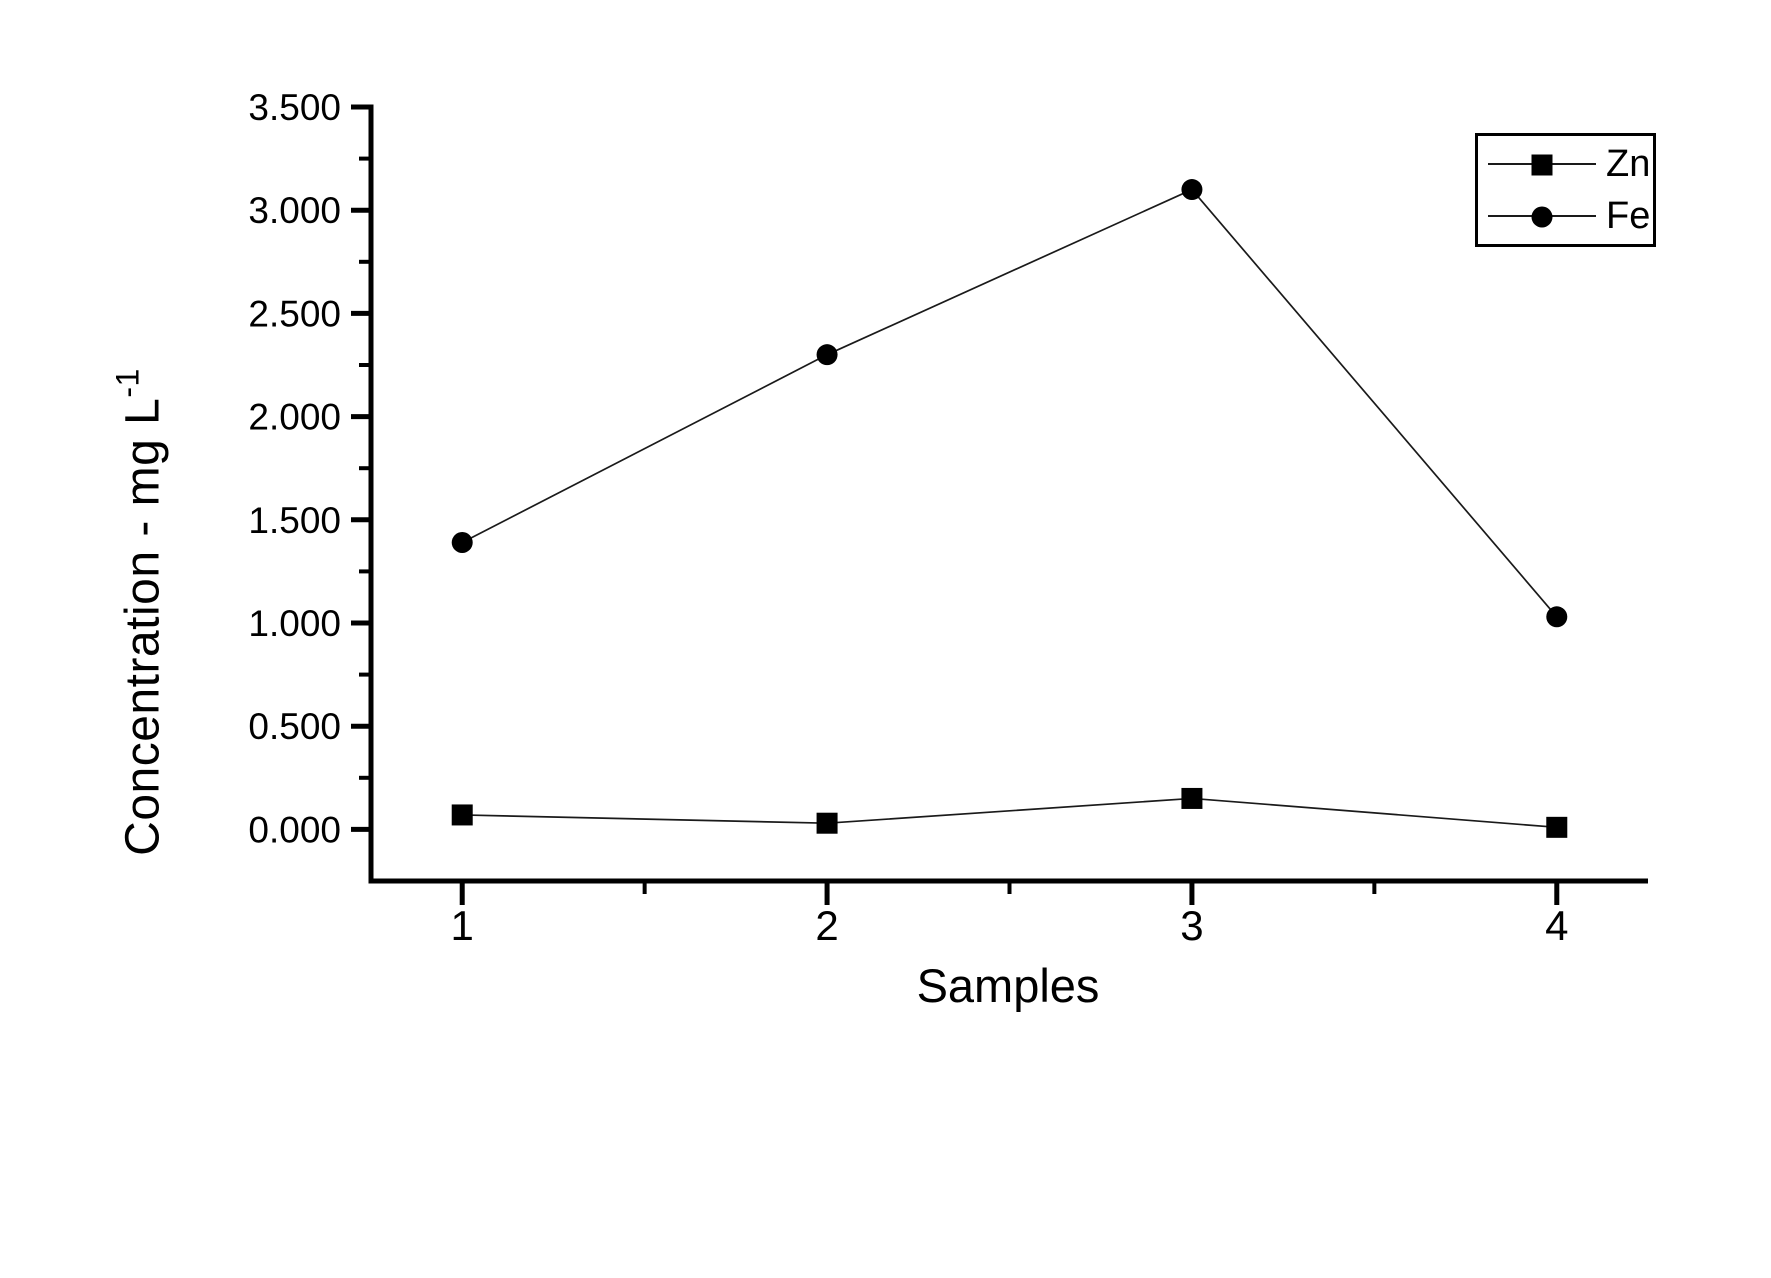 The width and height of the screenshot is (1771, 1278). I want to click on series-line-zn, so click(1009, 813).